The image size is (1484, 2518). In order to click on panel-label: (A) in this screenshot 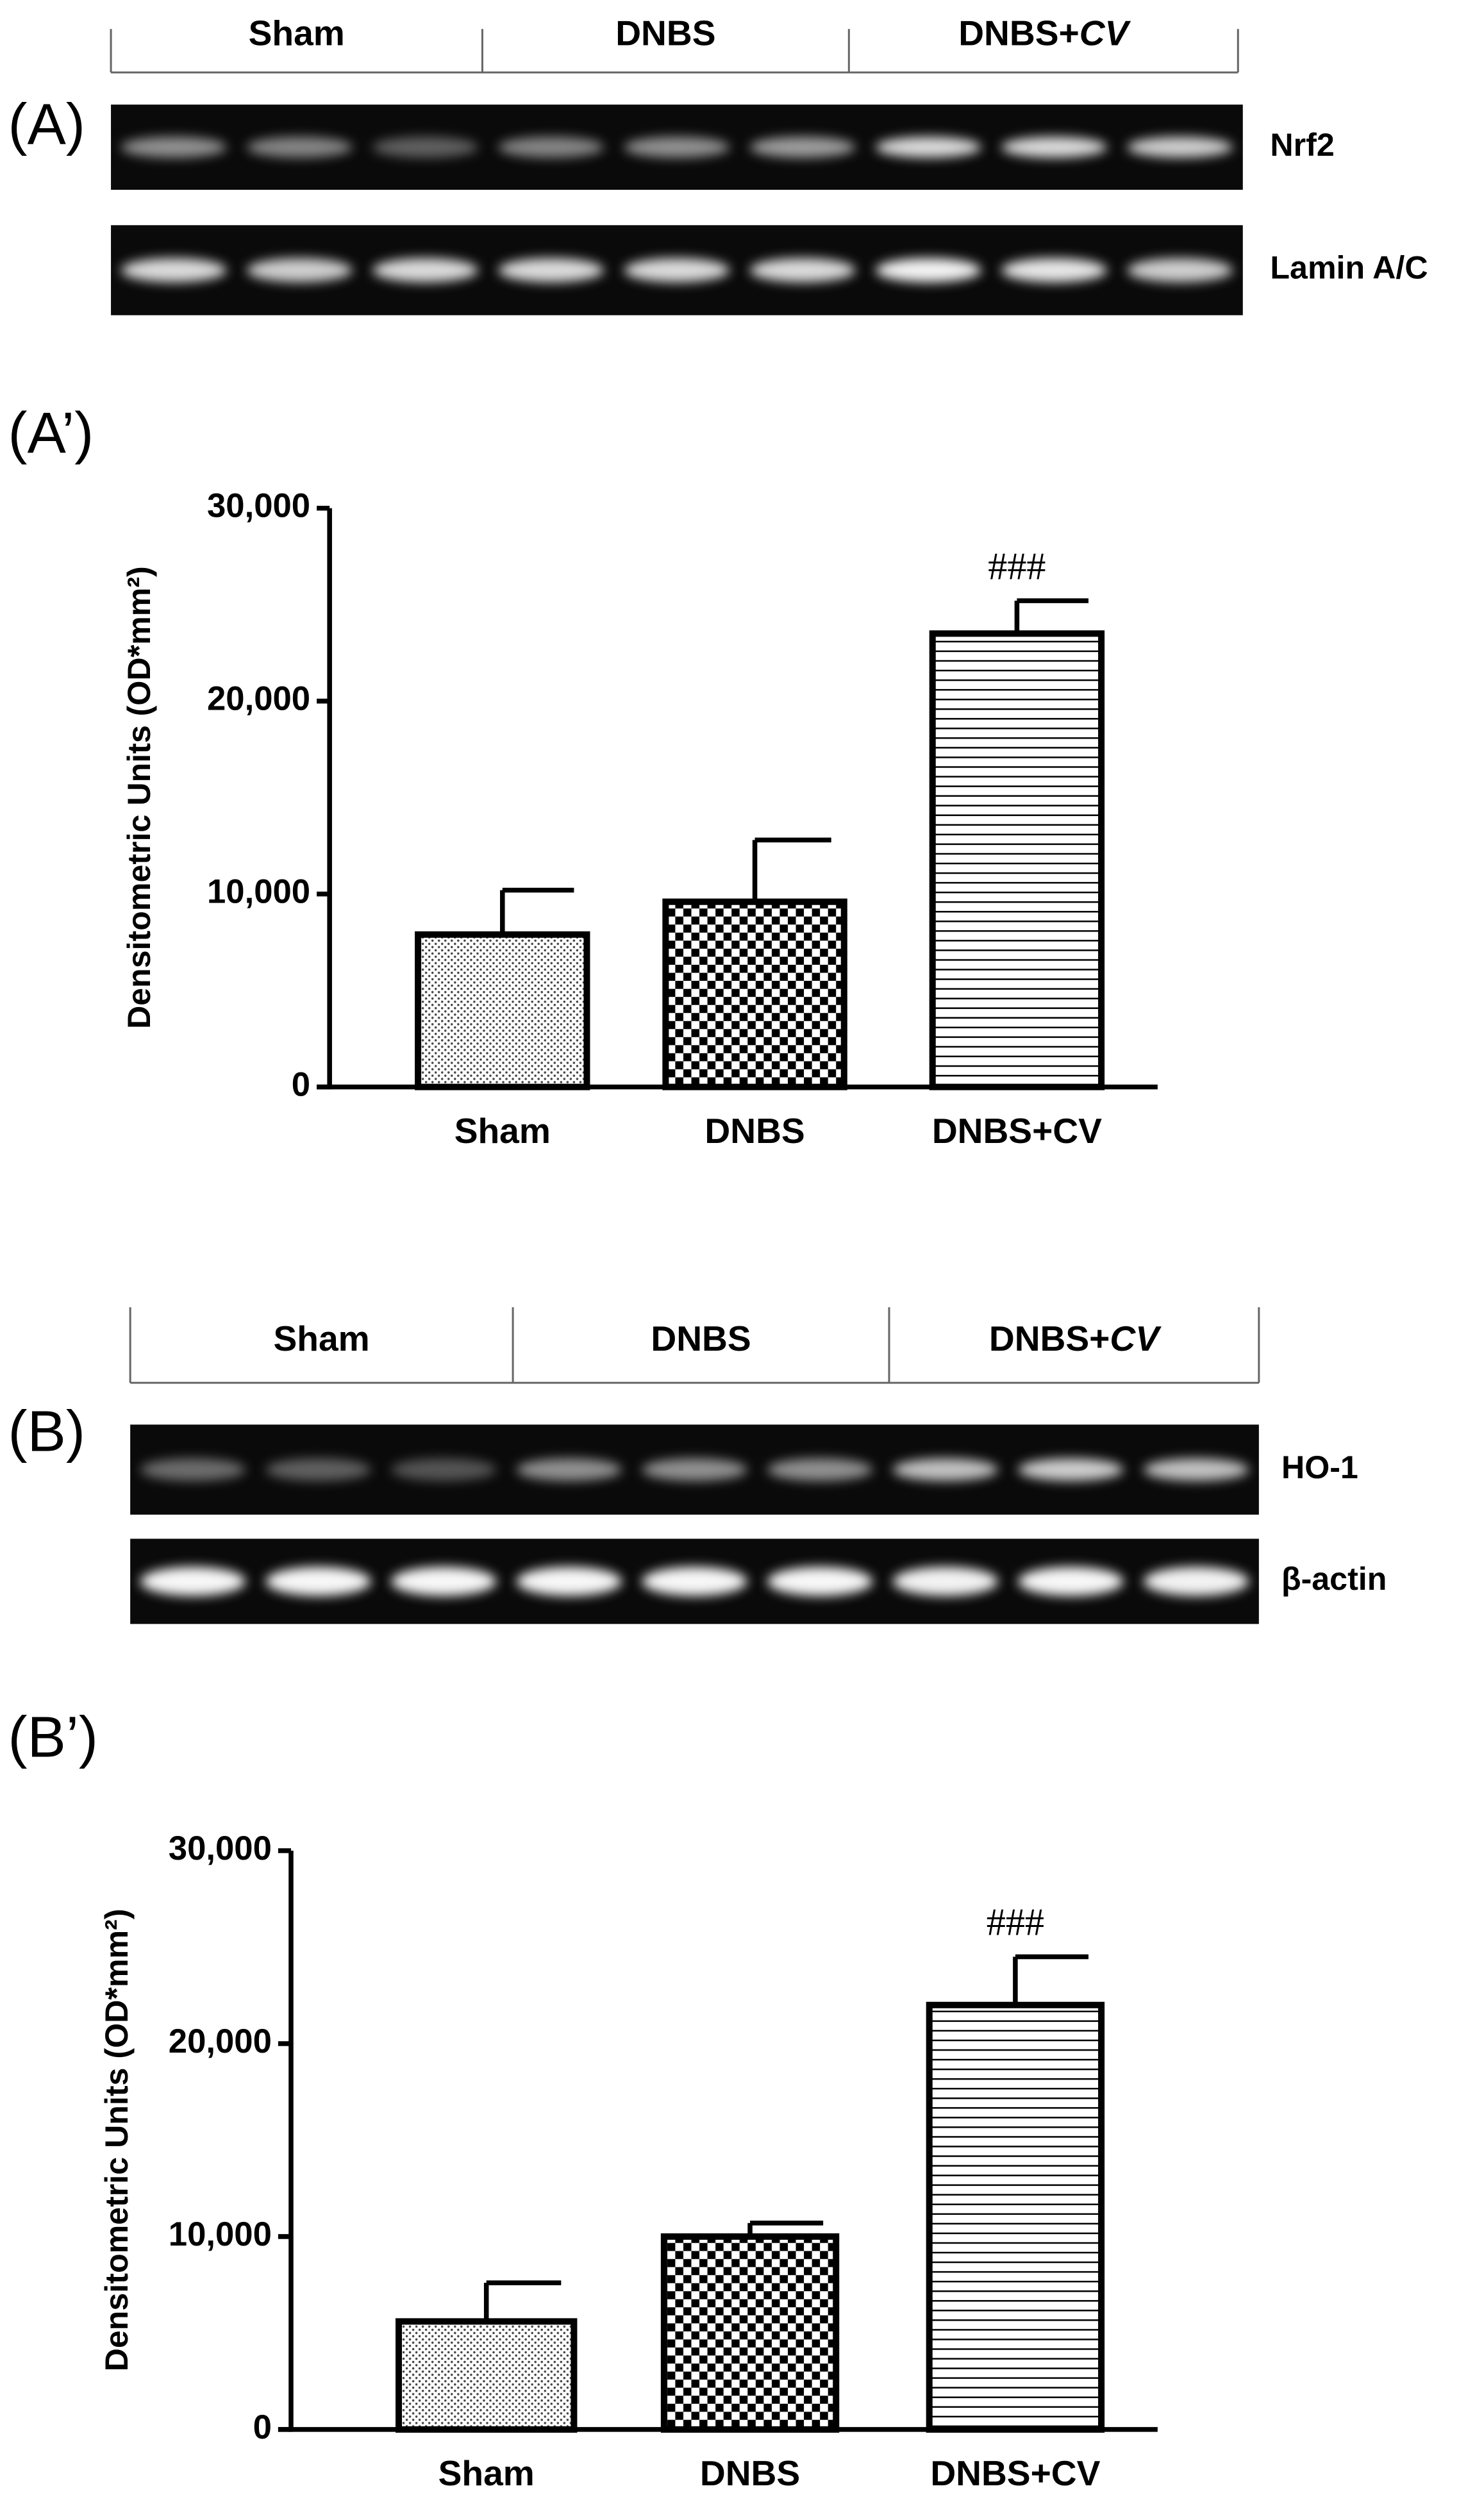, I will do `click(46, 125)`.